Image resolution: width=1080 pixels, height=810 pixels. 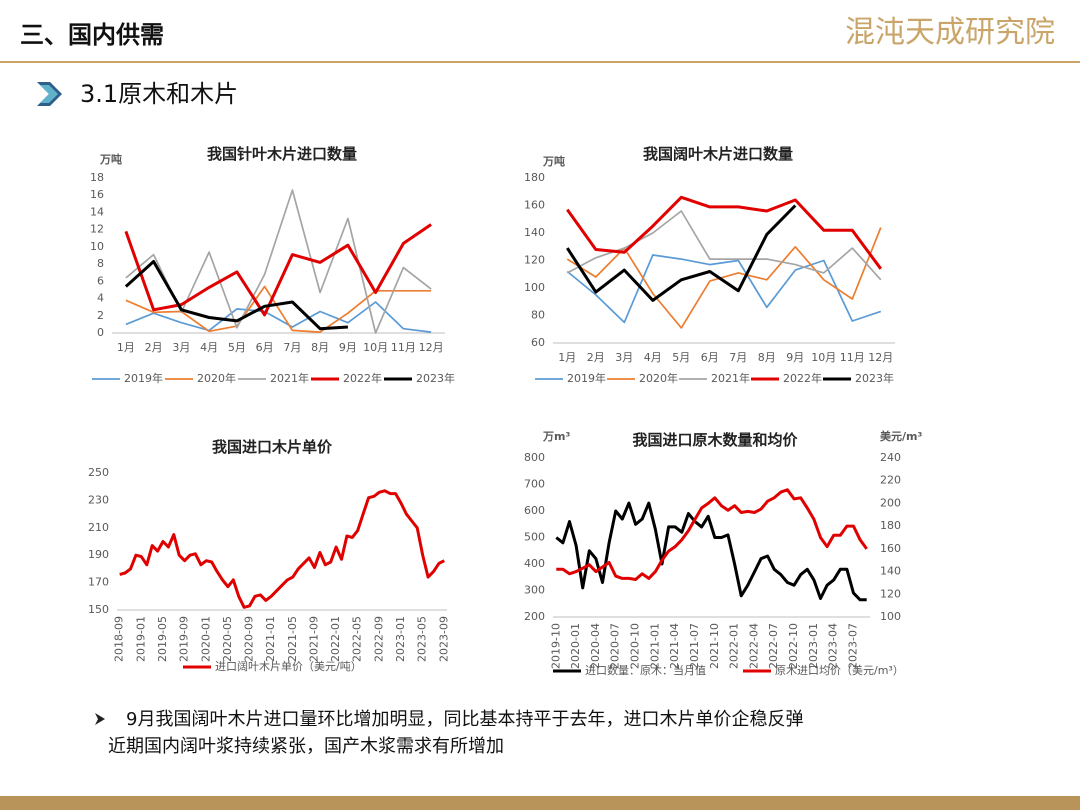 I want to click on chart-title: 我国进口原木数量和均价, so click(x=715, y=440).